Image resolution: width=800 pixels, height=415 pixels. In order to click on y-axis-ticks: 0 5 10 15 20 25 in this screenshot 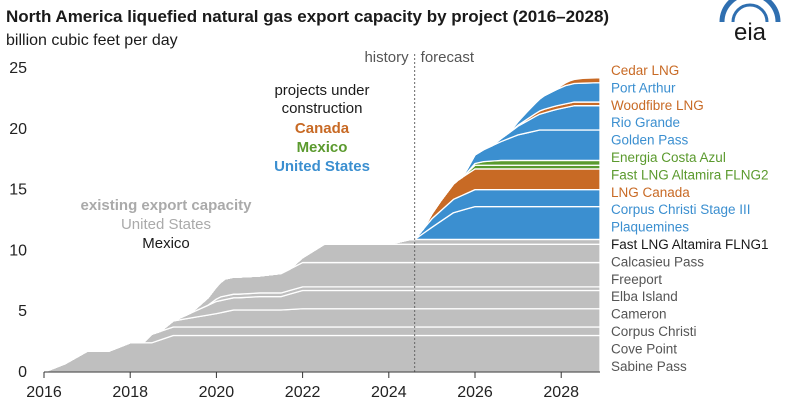, I will do `click(18, 220)`.